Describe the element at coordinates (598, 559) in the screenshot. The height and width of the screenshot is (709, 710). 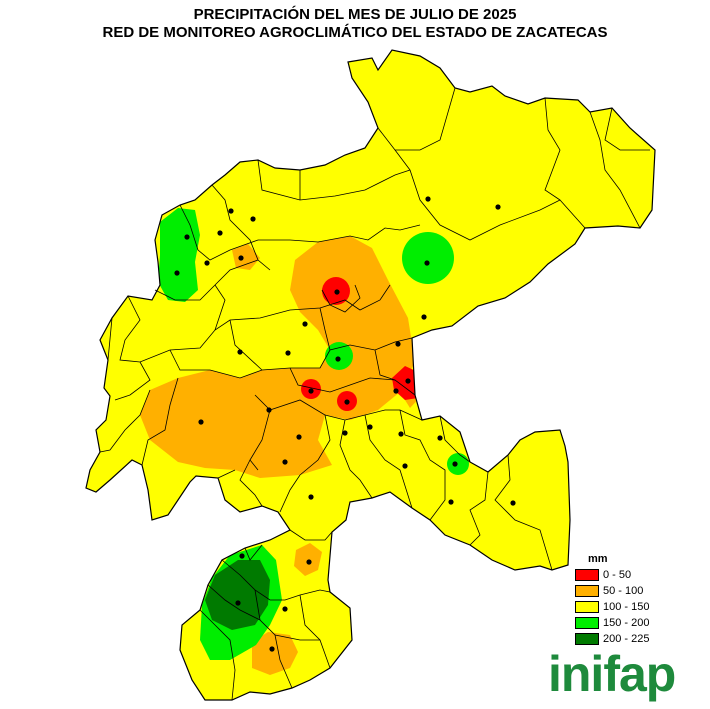
I see `legend-unit: mm` at that location.